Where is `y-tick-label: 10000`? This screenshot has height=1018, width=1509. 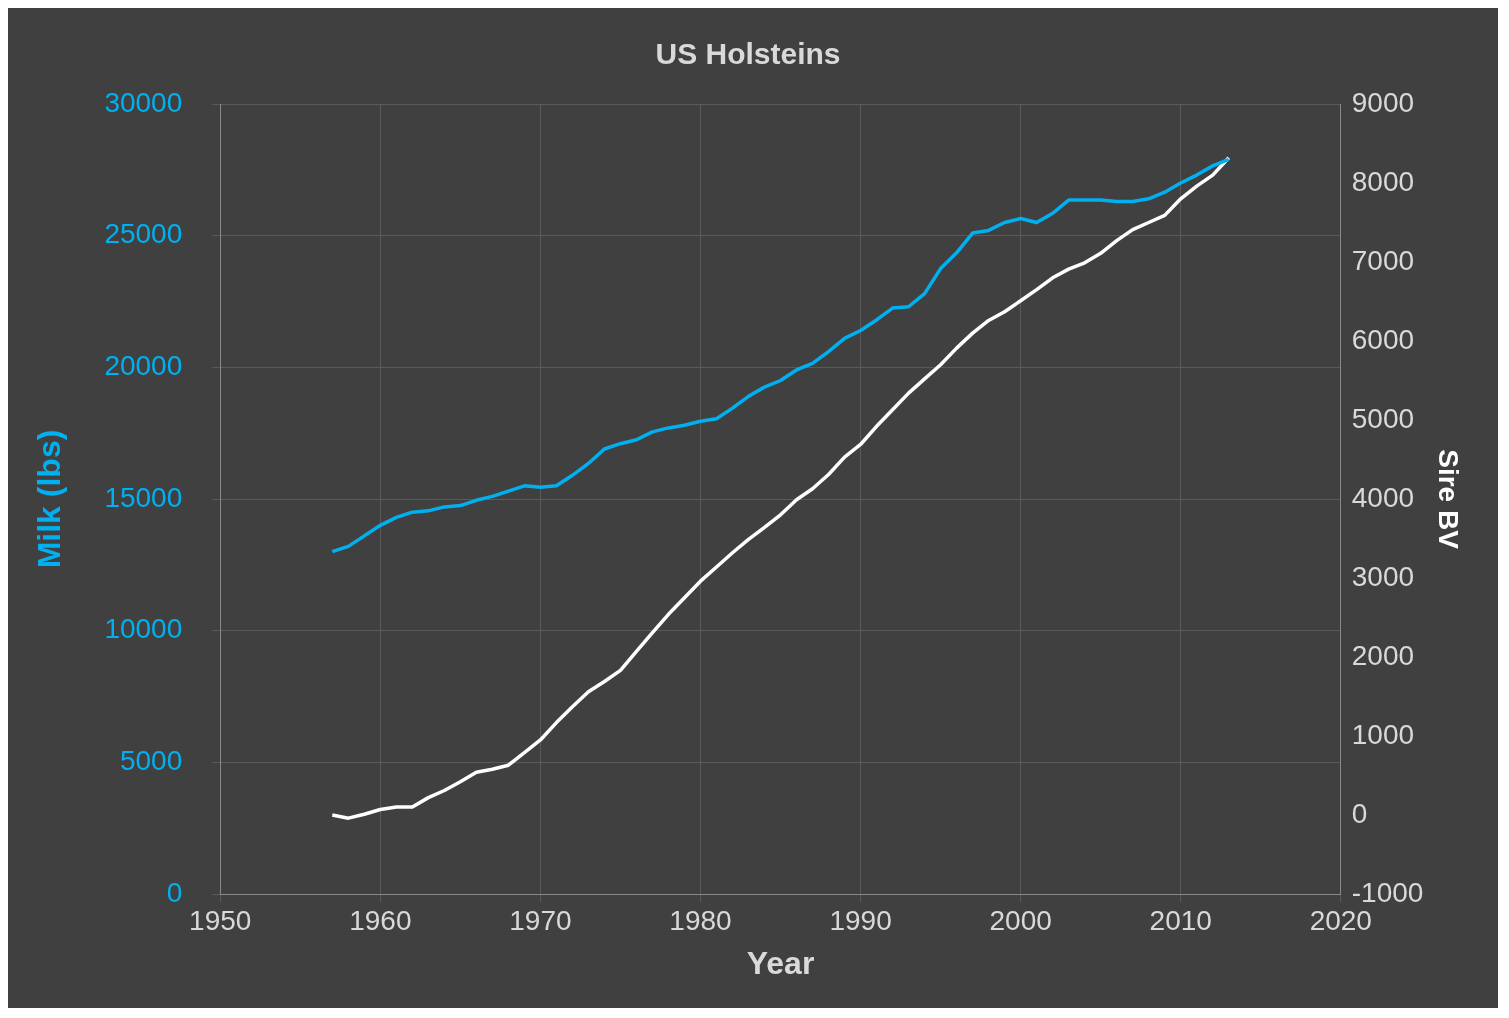 y-tick-label: 10000 is located at coordinates (143, 629).